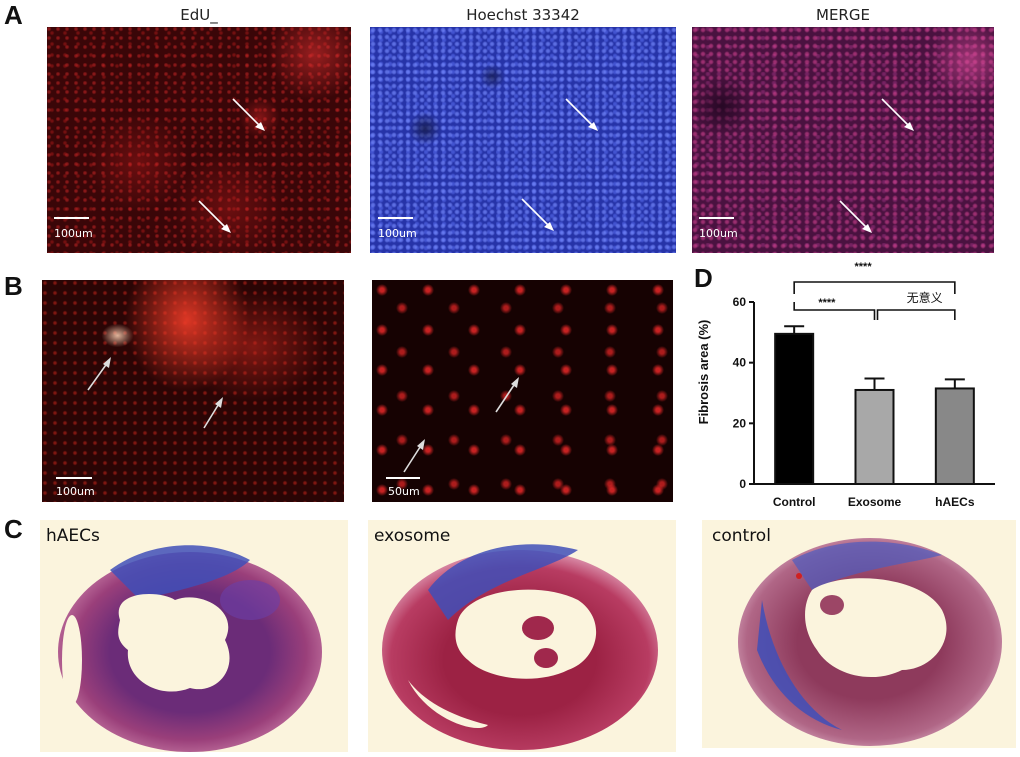  I want to click on title-merge: MERGE, so click(843, 15).